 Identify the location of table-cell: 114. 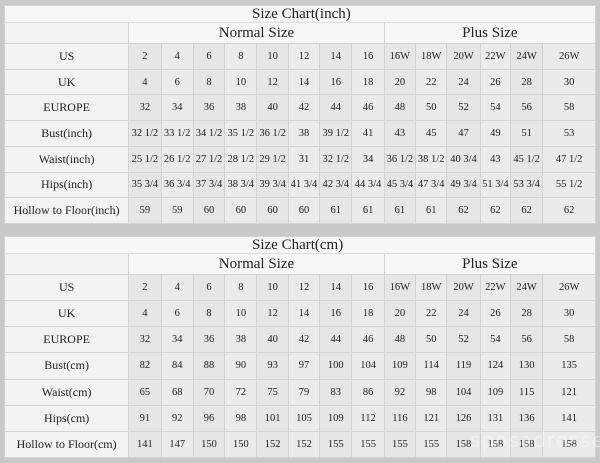
(431, 366).